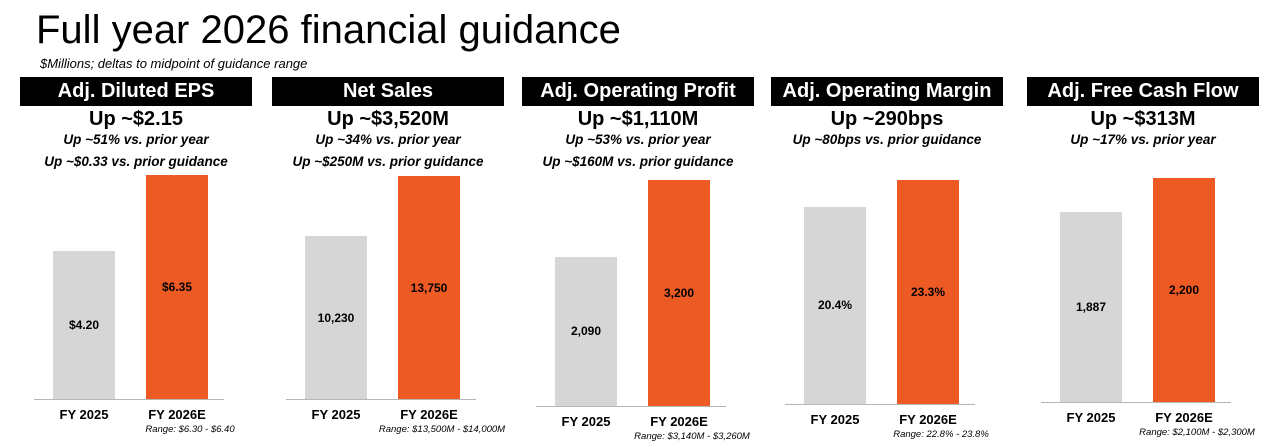 The image size is (1272, 442). Describe the element at coordinates (388, 139) in the screenshot. I see `panel-subline: Up ~34% vs. prior year` at that location.